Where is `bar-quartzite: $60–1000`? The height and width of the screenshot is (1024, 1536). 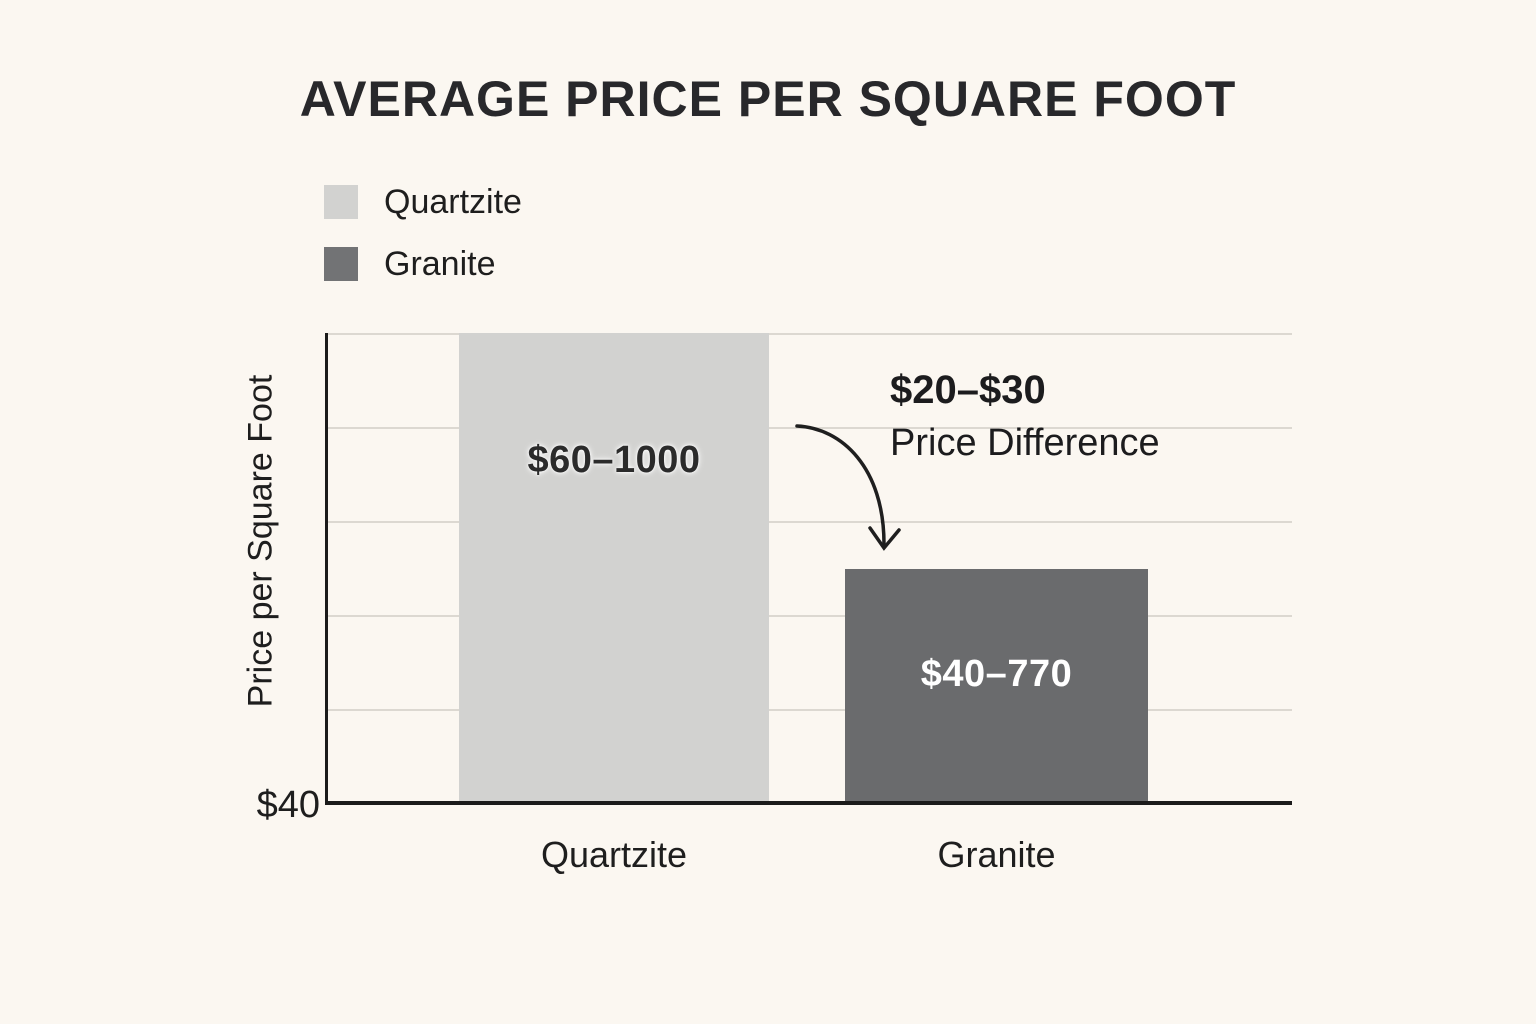 bar-quartzite: $60–1000 is located at coordinates (614, 568).